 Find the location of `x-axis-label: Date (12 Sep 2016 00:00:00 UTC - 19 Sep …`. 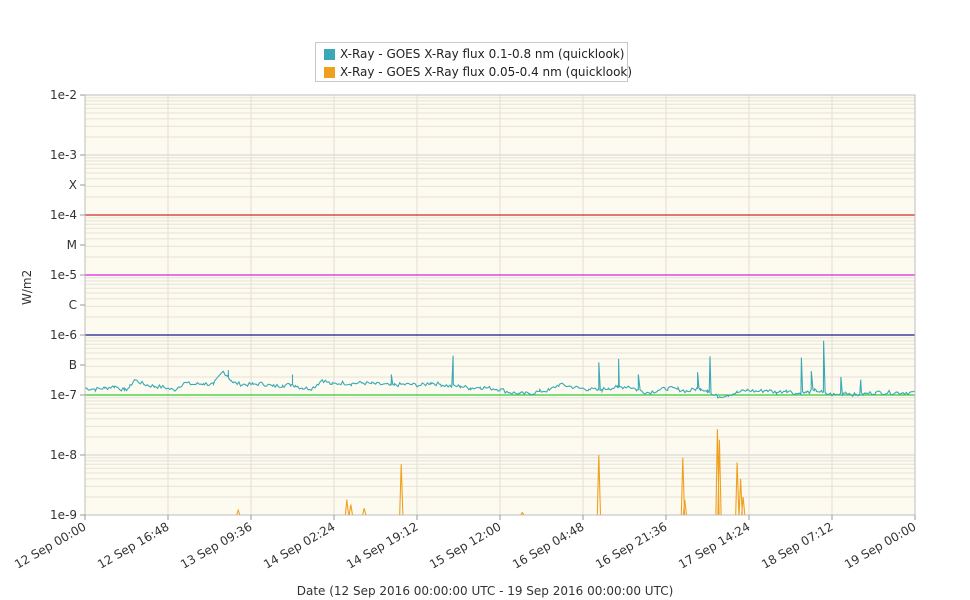

x-axis-label: Date (12 Sep 2016 00:00:00 UTC - 19 Sep … is located at coordinates (485, 591).